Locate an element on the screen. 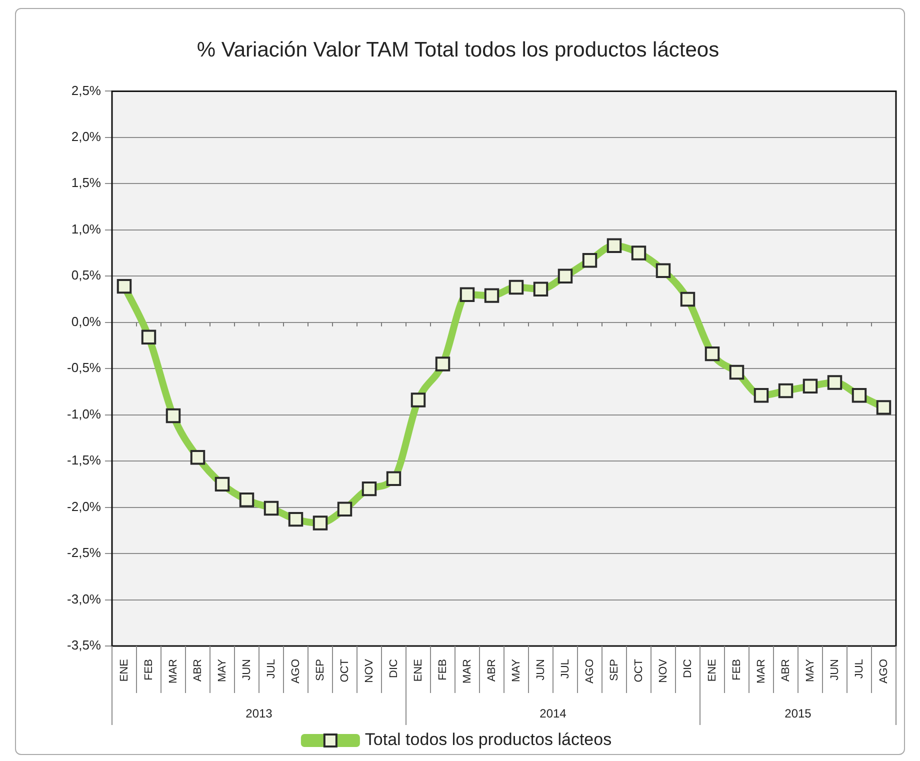  y-tick-label: -2,5% is located at coordinates (84, 552).